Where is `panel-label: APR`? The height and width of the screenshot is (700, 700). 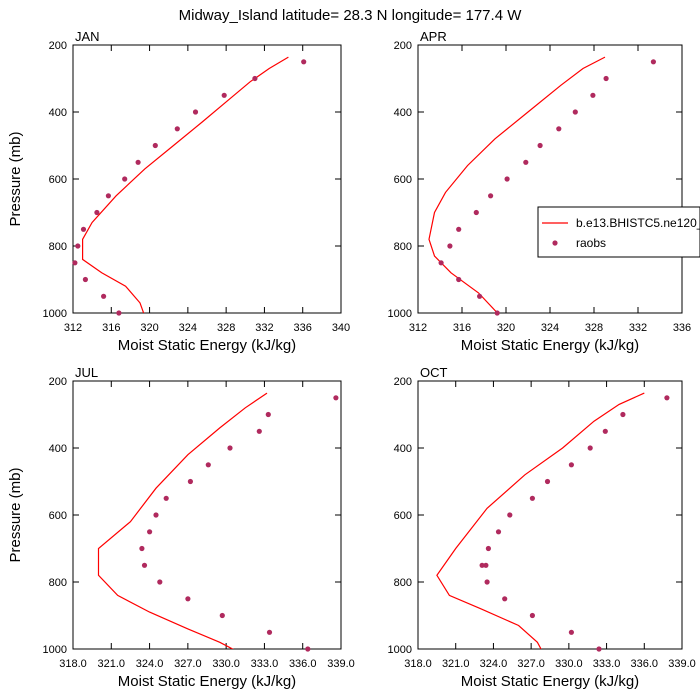
panel-label: APR is located at coordinates (433, 36).